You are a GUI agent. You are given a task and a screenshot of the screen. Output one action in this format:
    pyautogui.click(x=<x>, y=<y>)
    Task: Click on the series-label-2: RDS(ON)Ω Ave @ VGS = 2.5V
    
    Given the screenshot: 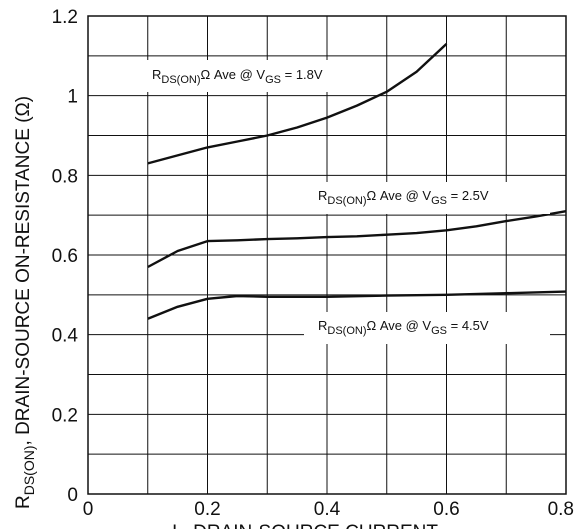 What is the action you would take?
    pyautogui.click(x=403, y=197)
    